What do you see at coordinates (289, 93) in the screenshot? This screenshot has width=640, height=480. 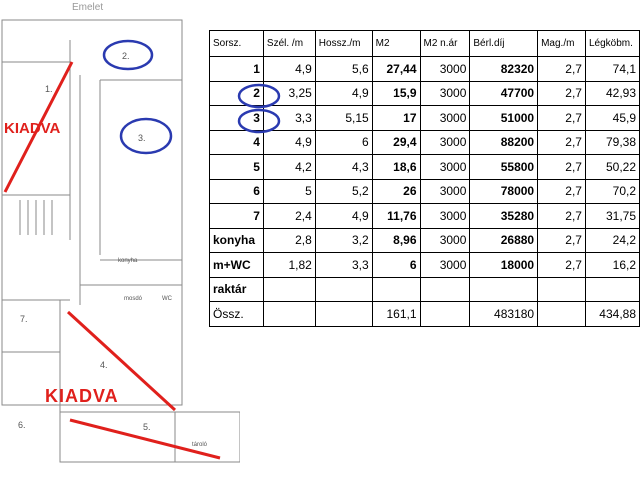 I see `table-cell: 3,25` at bounding box center [289, 93].